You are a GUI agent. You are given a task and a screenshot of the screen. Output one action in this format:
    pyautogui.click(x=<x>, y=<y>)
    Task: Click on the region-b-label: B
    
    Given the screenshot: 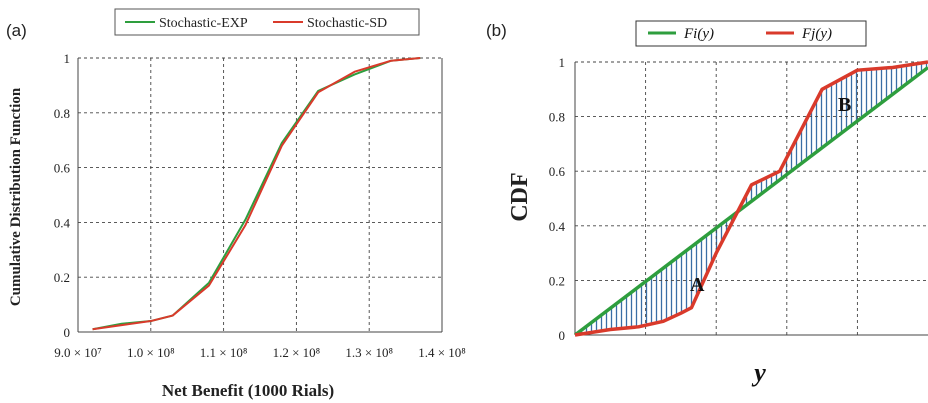 What is the action you would take?
    pyautogui.click(x=844, y=105)
    